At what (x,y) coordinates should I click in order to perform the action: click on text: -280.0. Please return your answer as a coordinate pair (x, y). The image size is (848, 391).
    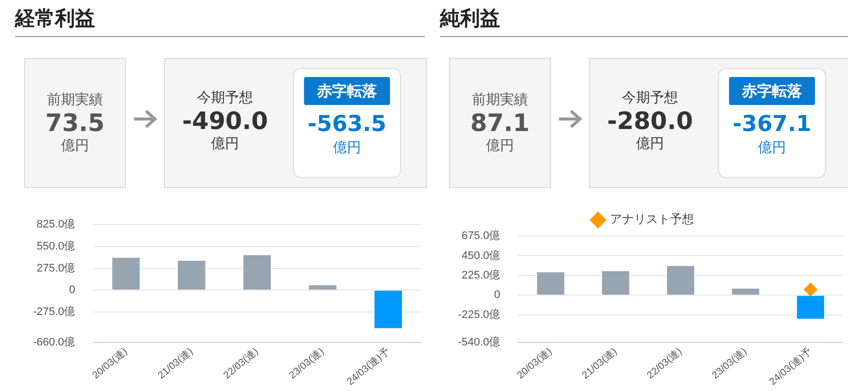
    Looking at the image, I should click on (650, 121).